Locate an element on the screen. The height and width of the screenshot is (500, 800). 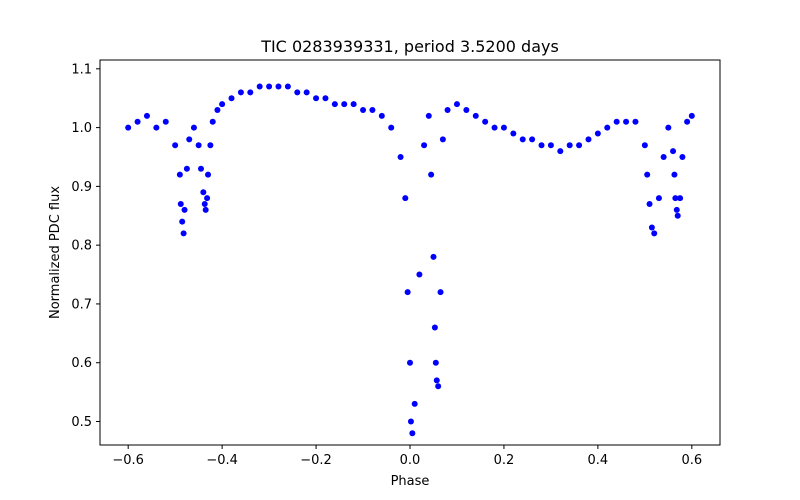
y-tick-label: 0.6 is located at coordinates (81, 363).